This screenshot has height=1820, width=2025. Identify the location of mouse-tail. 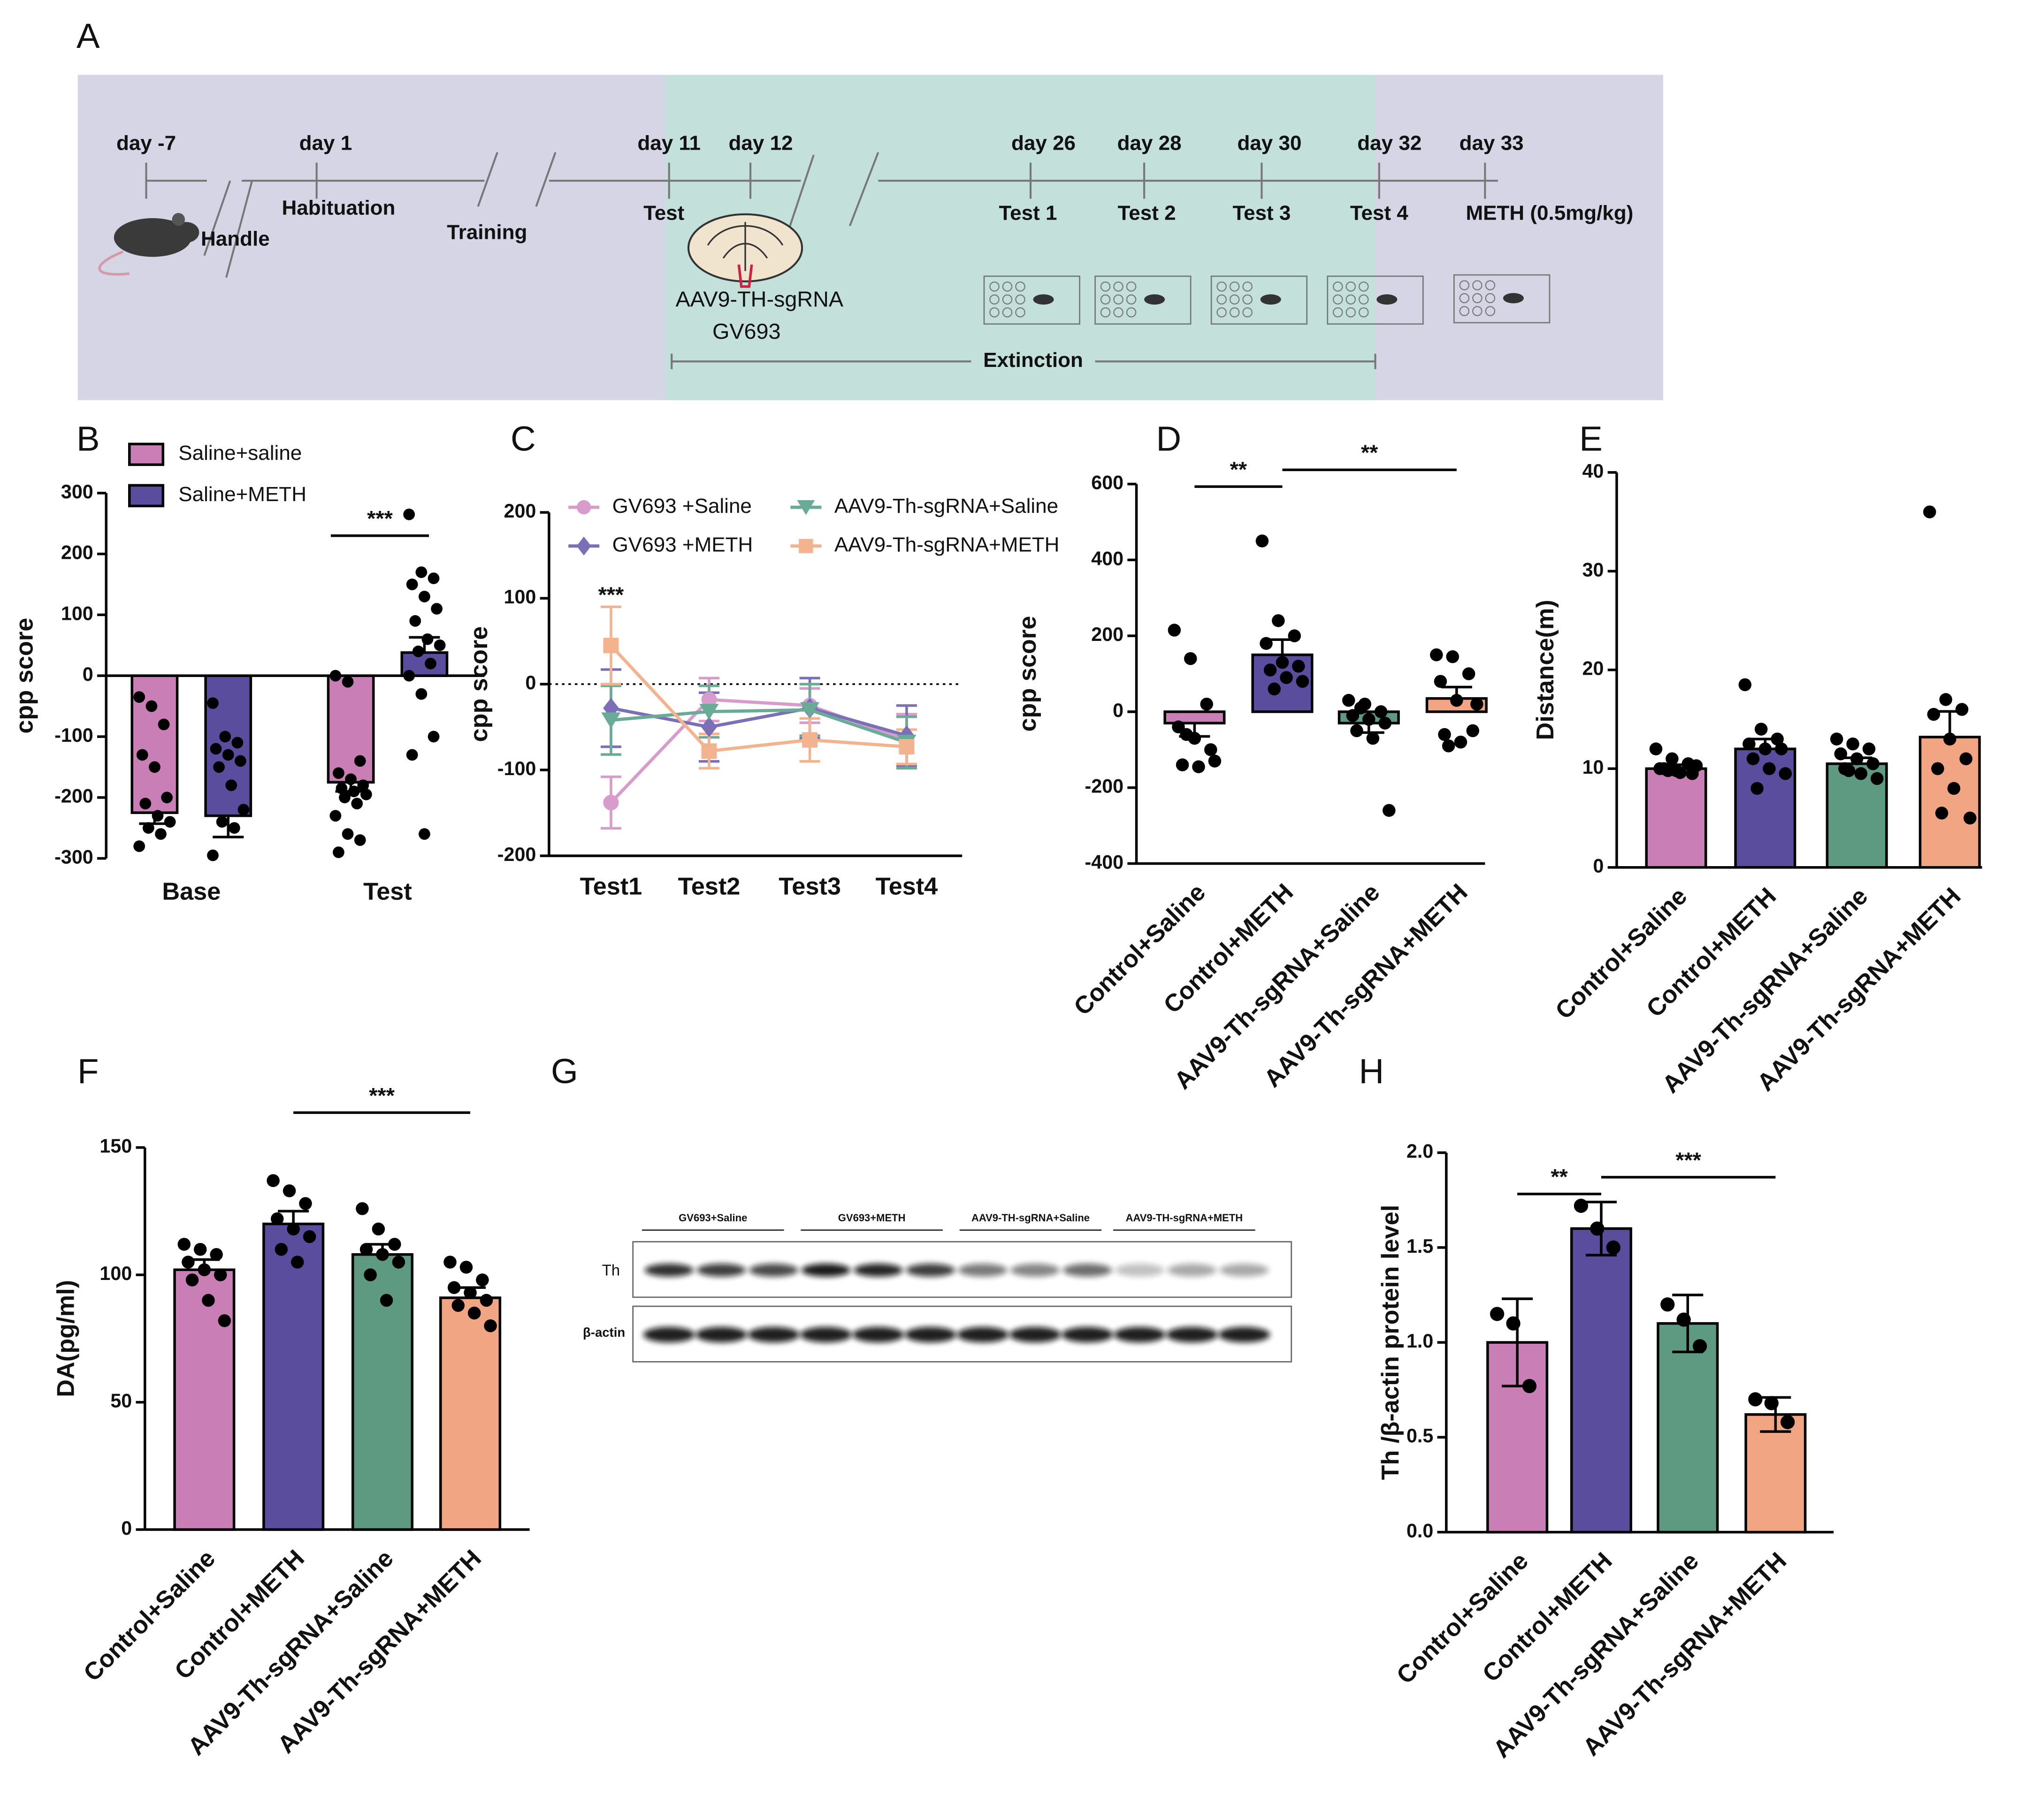
(114, 263).